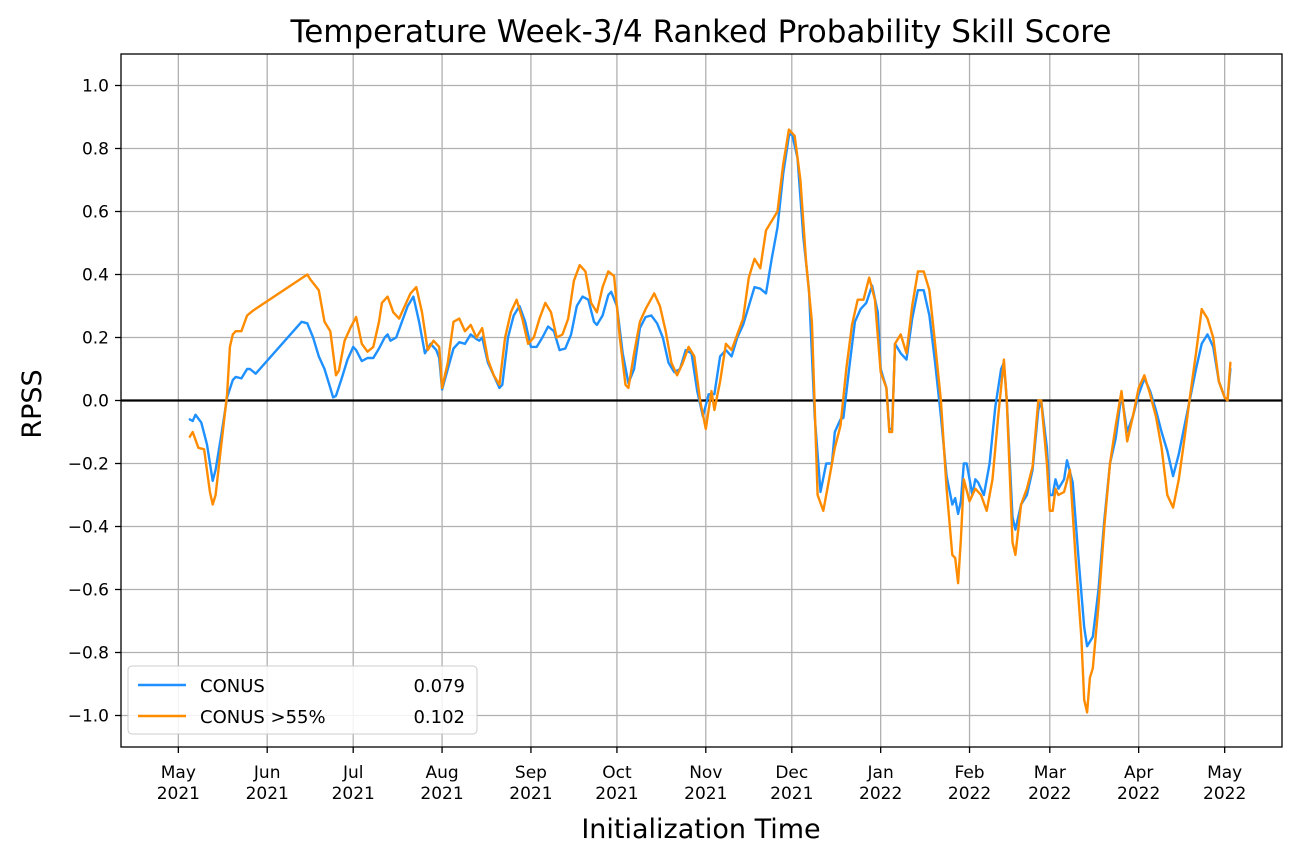 The width and height of the screenshot is (1297, 859). I want to click on y-tick-label: −1.0, so click(88, 717).